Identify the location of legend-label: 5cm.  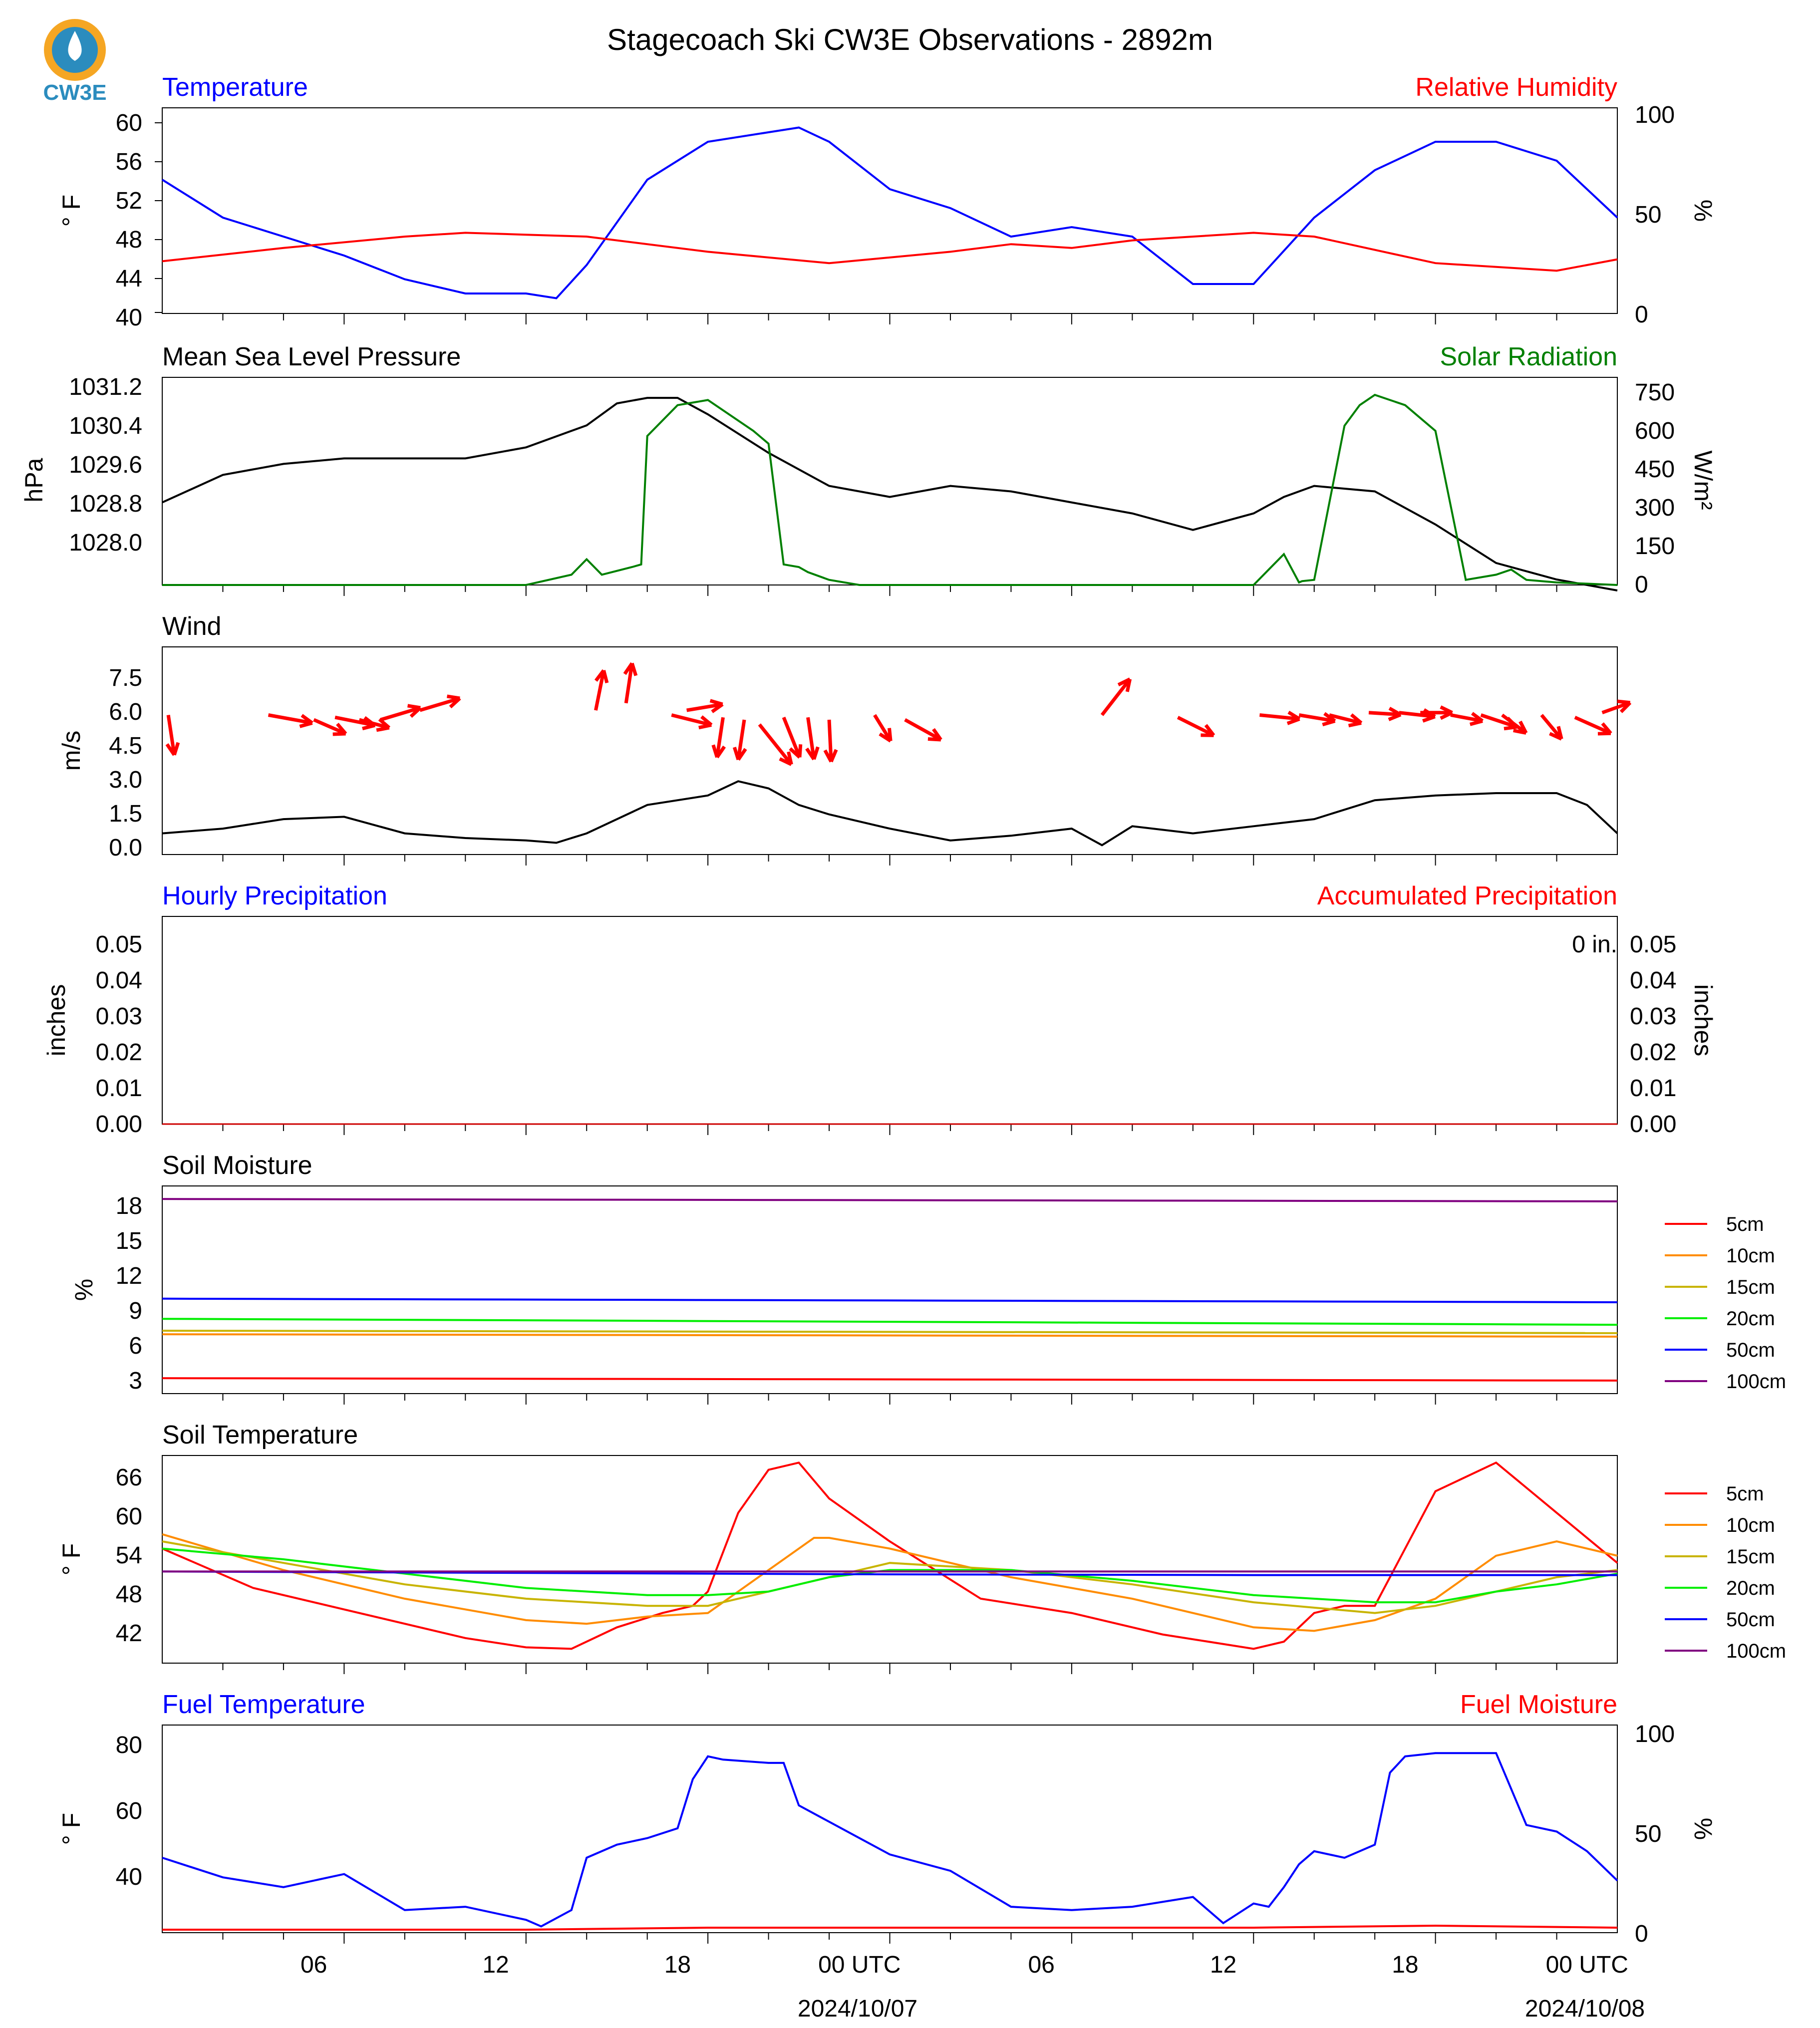
(1745, 1494).